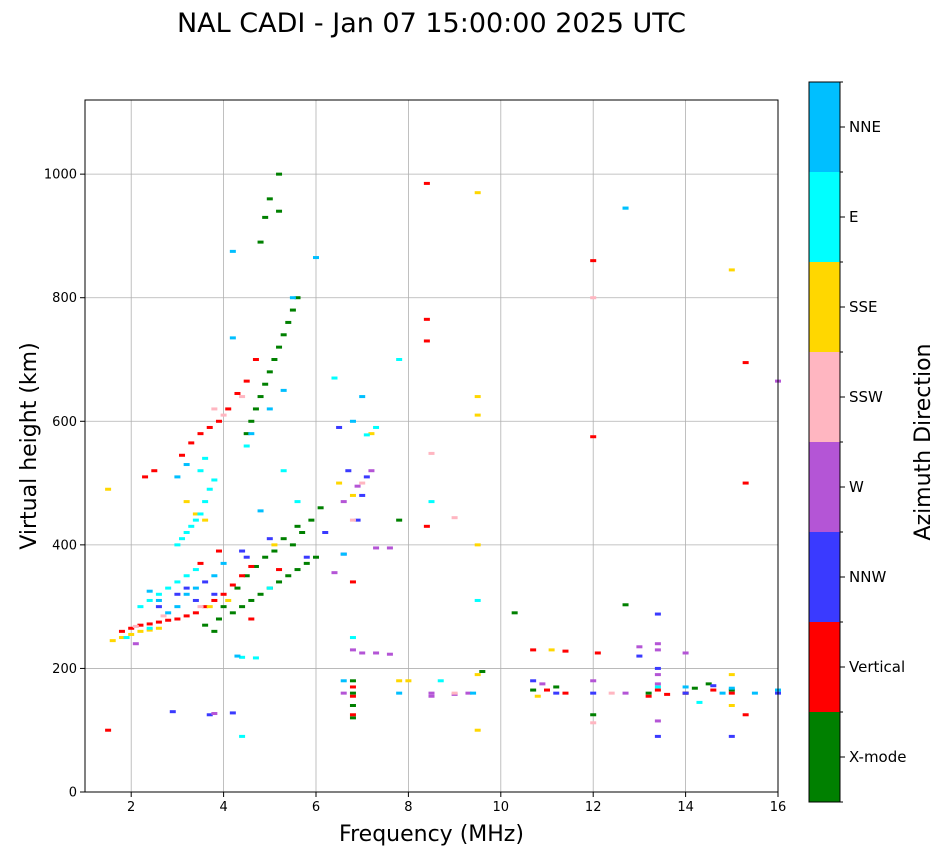 This screenshot has height=856, width=951. I want to click on y-tick-label: 800, so click(64, 298).